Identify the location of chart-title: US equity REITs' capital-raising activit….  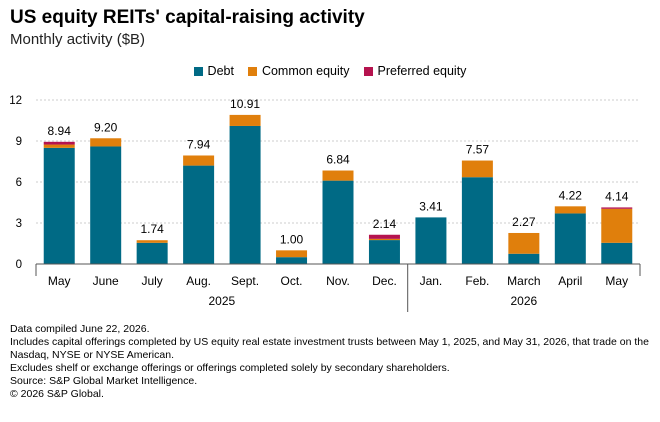
(187, 17).